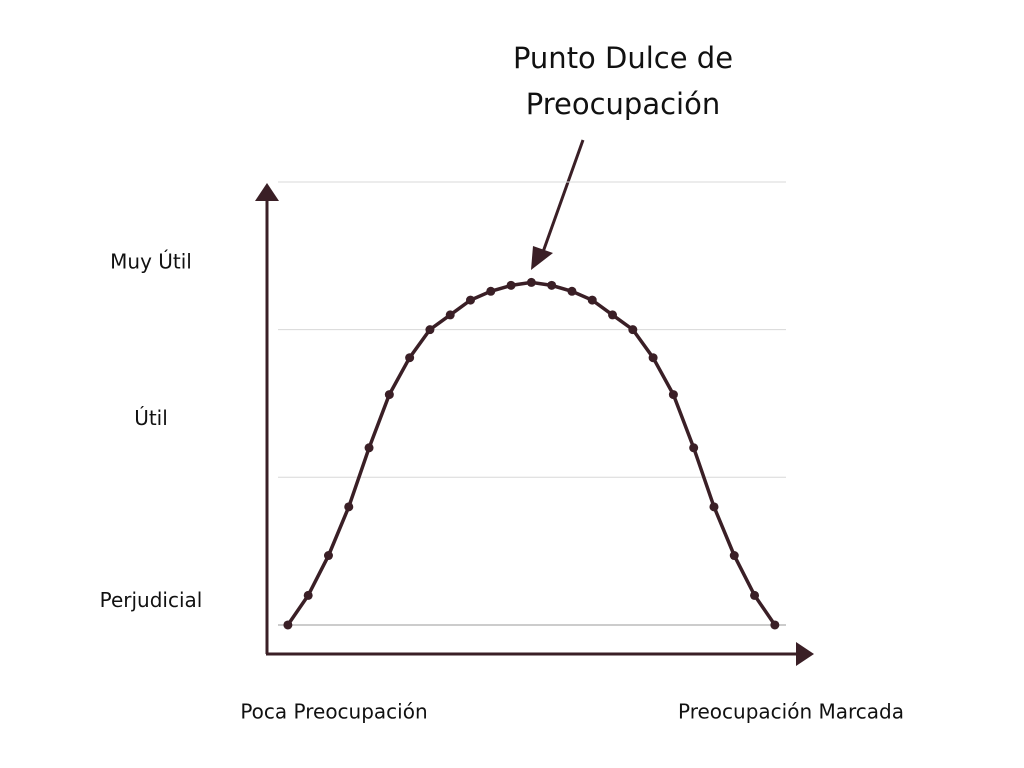 The height and width of the screenshot is (768, 1024). I want to click on x-axis-arrow, so click(805, 654).